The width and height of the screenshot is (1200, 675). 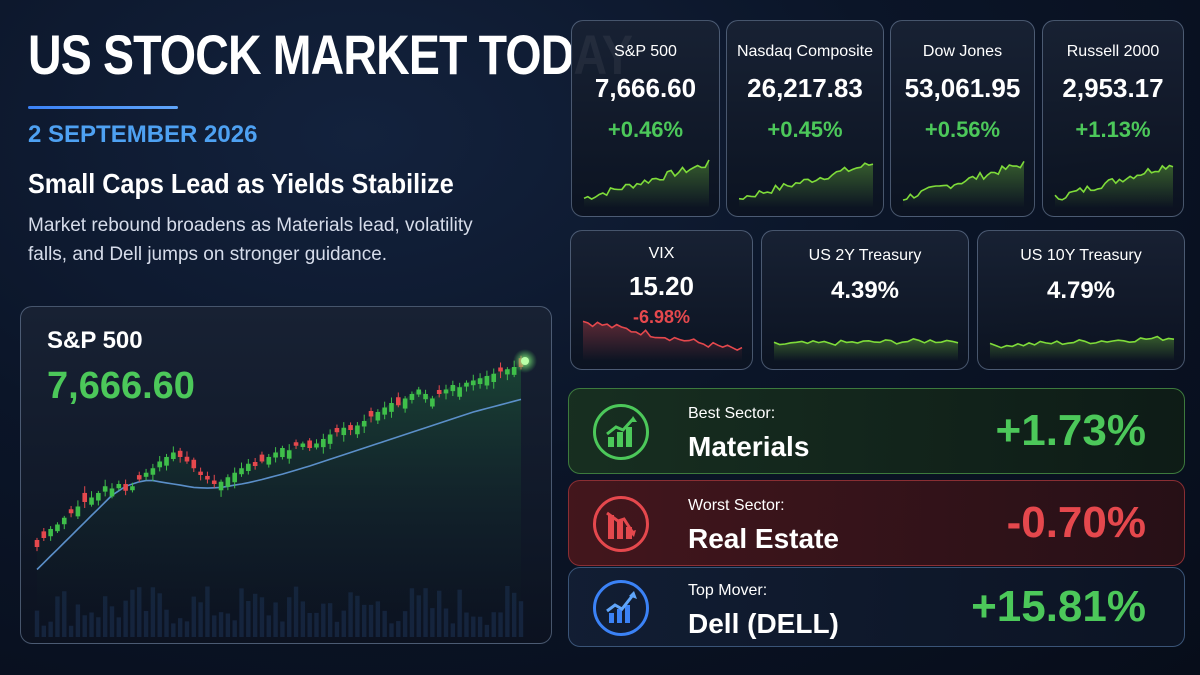 What do you see at coordinates (876, 523) in the screenshot?
I see `worst-sector-panel: Worst Sector: Real Estate -0.70%` at bounding box center [876, 523].